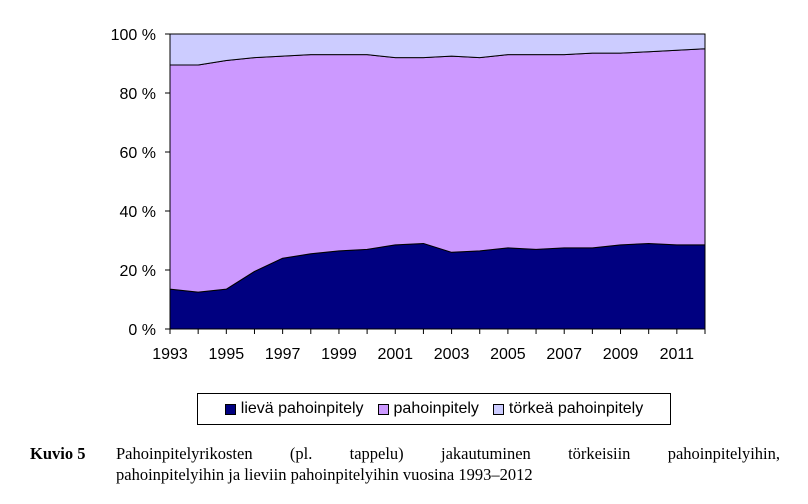 This screenshot has width=808, height=504. What do you see at coordinates (621, 354) in the screenshot?
I see `x-tick-label: 2009` at bounding box center [621, 354].